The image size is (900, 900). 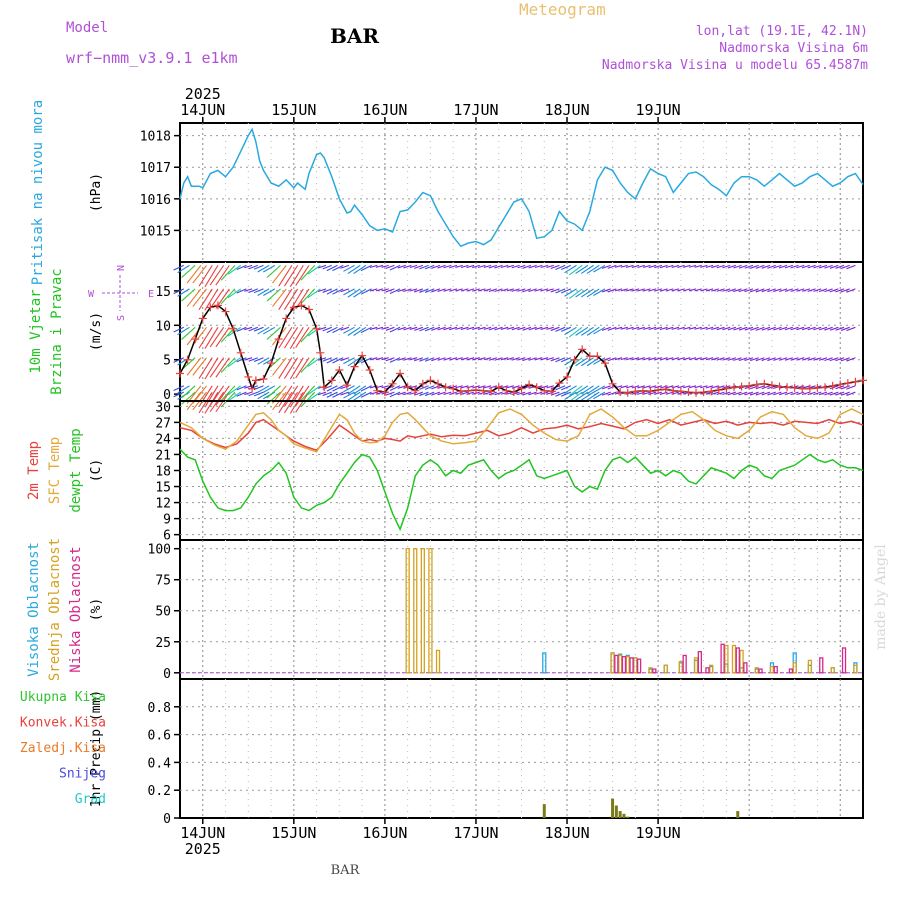 What do you see at coordinates (163, 612) in the screenshot?
I see `y-tick-label: 50` at bounding box center [163, 612].